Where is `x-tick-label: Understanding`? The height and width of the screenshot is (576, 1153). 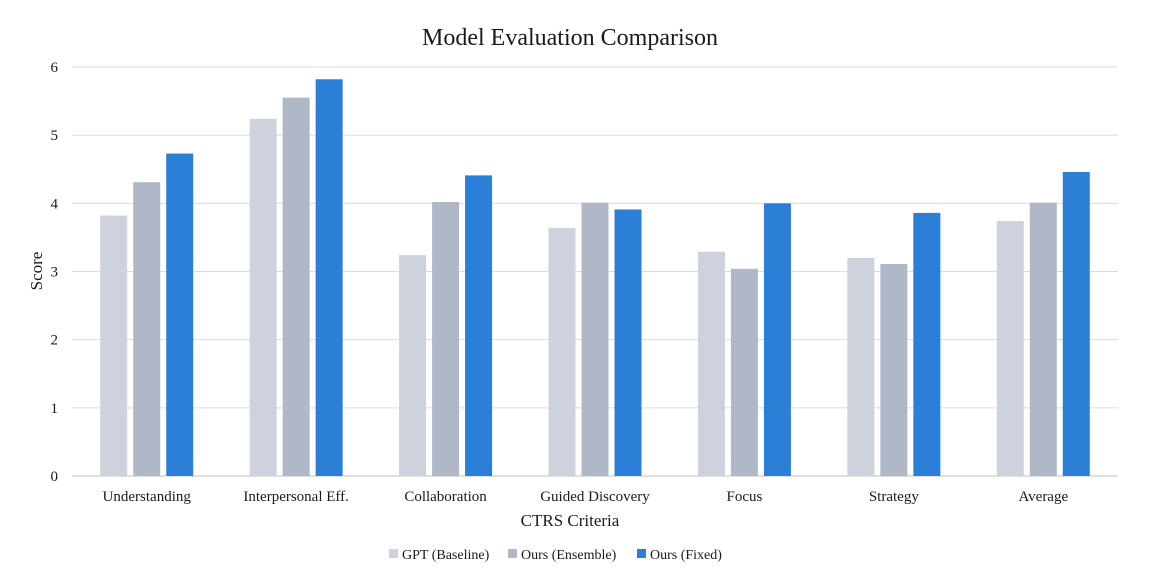
x-tick-label: Understanding is located at coordinates (147, 497).